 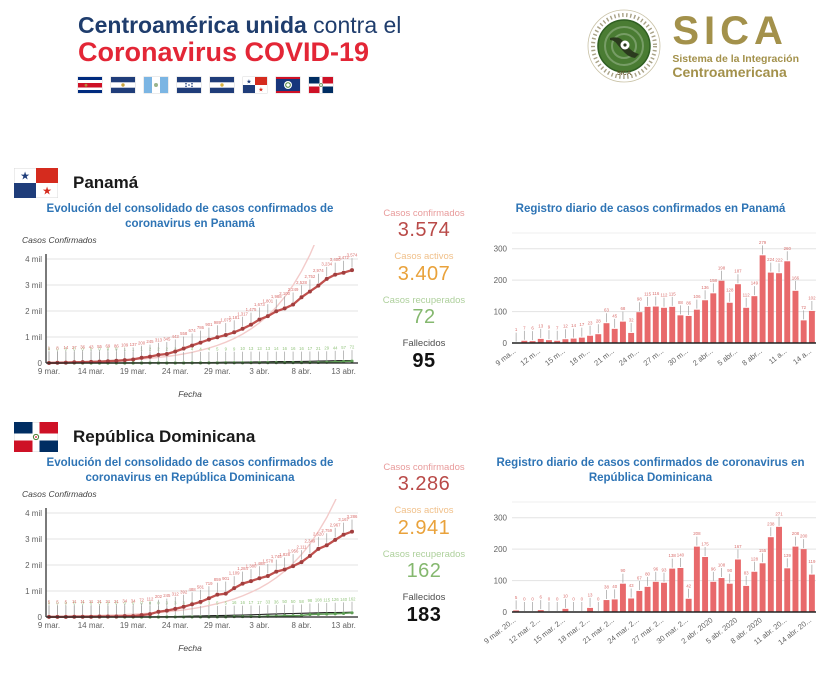 I want to click on stat-confirmados: Casos confirmados 3.574, so click(x=424, y=225).